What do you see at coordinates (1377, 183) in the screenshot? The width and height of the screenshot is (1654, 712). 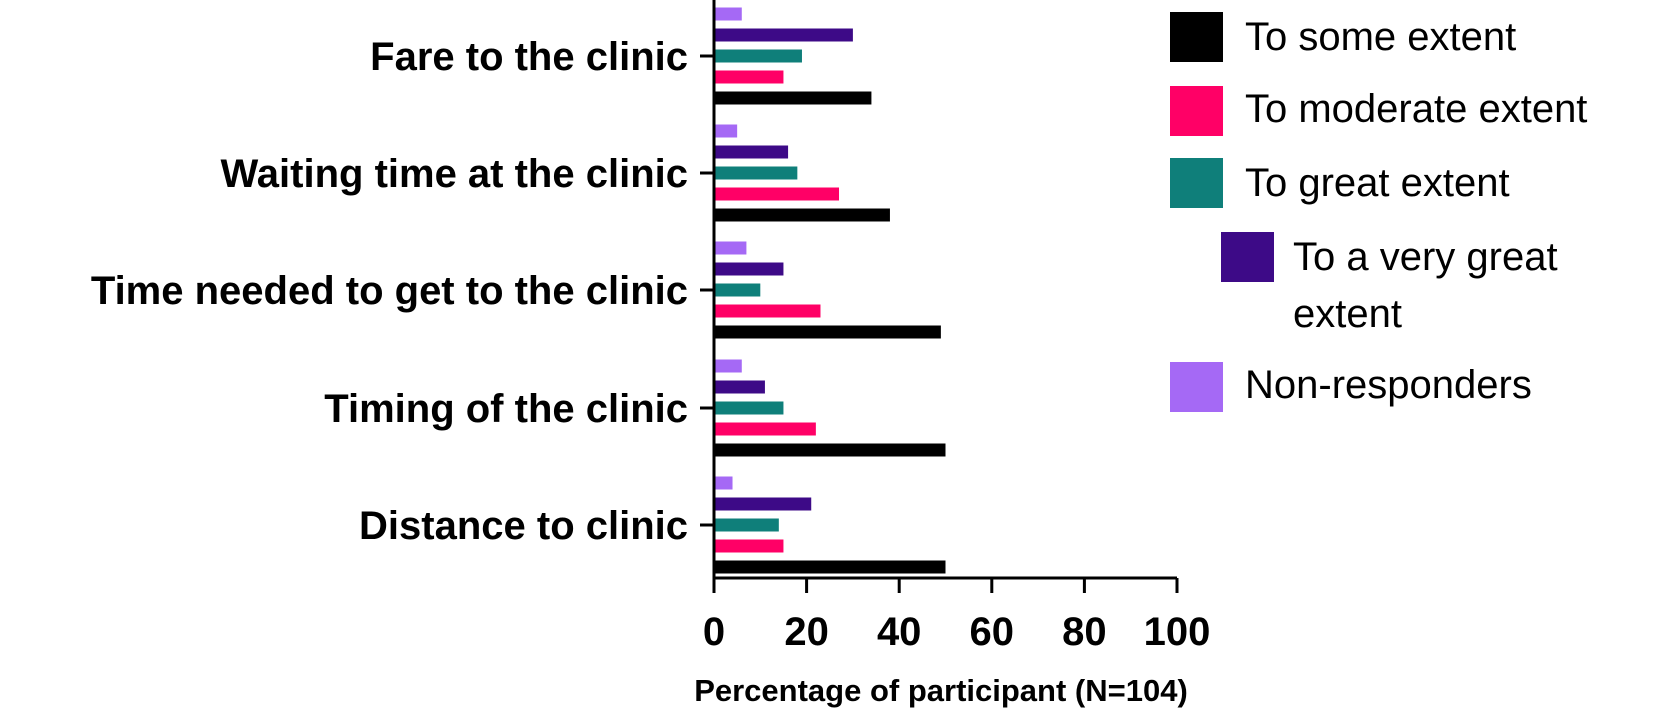 I see `legend-label-to-great-extent: To great extent` at bounding box center [1377, 183].